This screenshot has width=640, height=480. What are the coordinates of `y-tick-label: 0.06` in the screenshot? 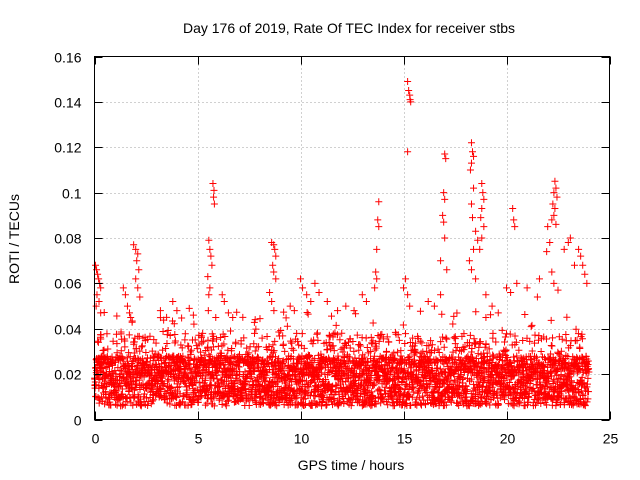 It's located at (67, 284).